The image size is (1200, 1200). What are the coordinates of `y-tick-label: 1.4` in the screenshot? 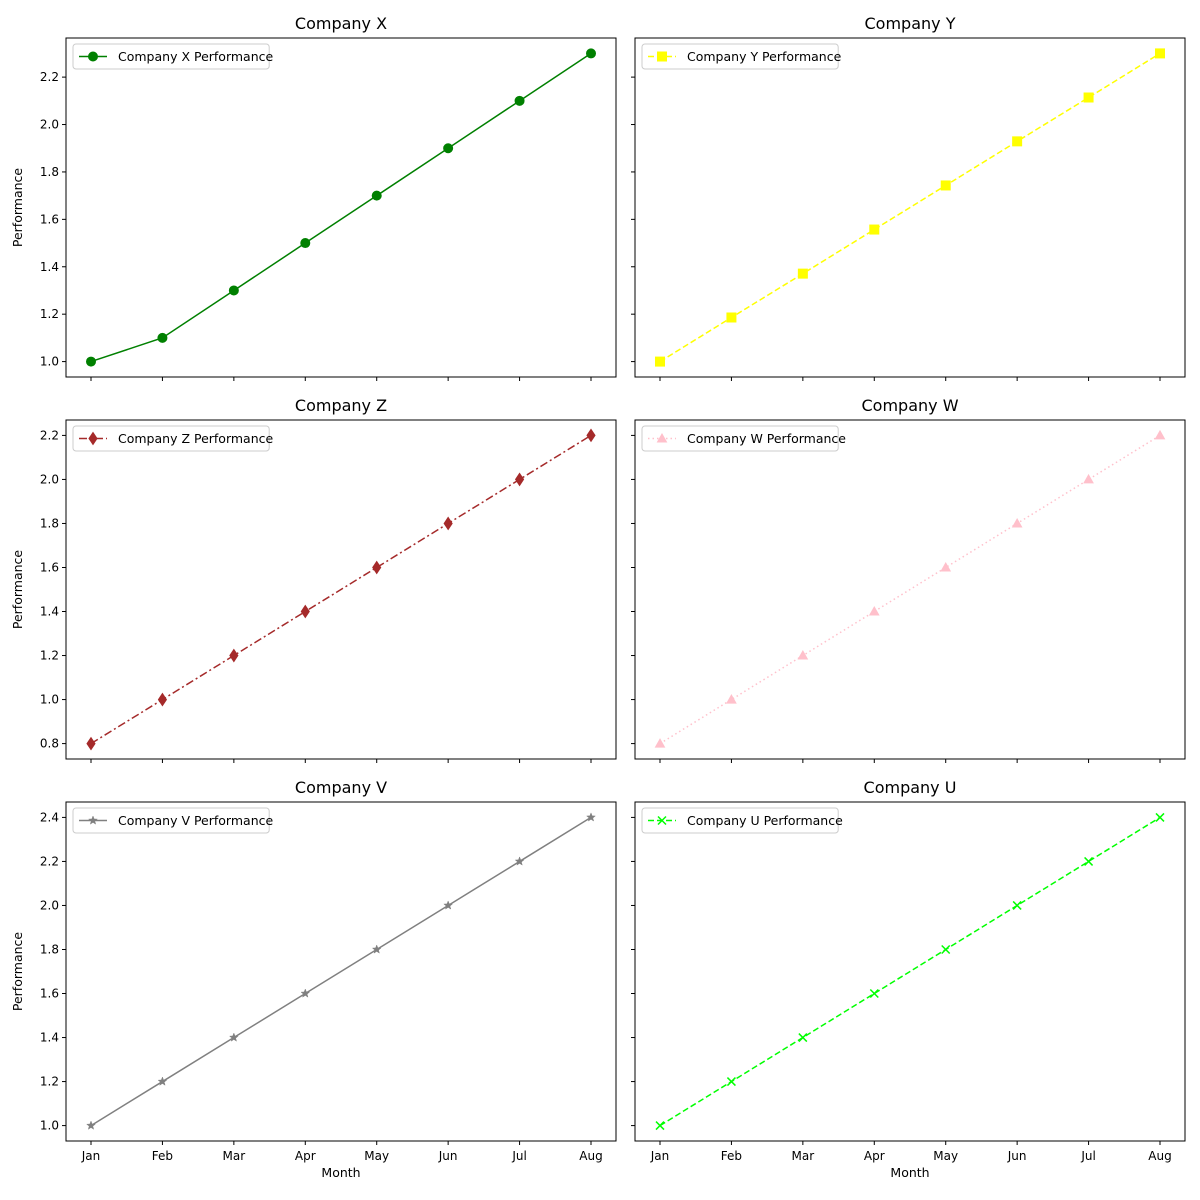 It's located at (49, 1038).